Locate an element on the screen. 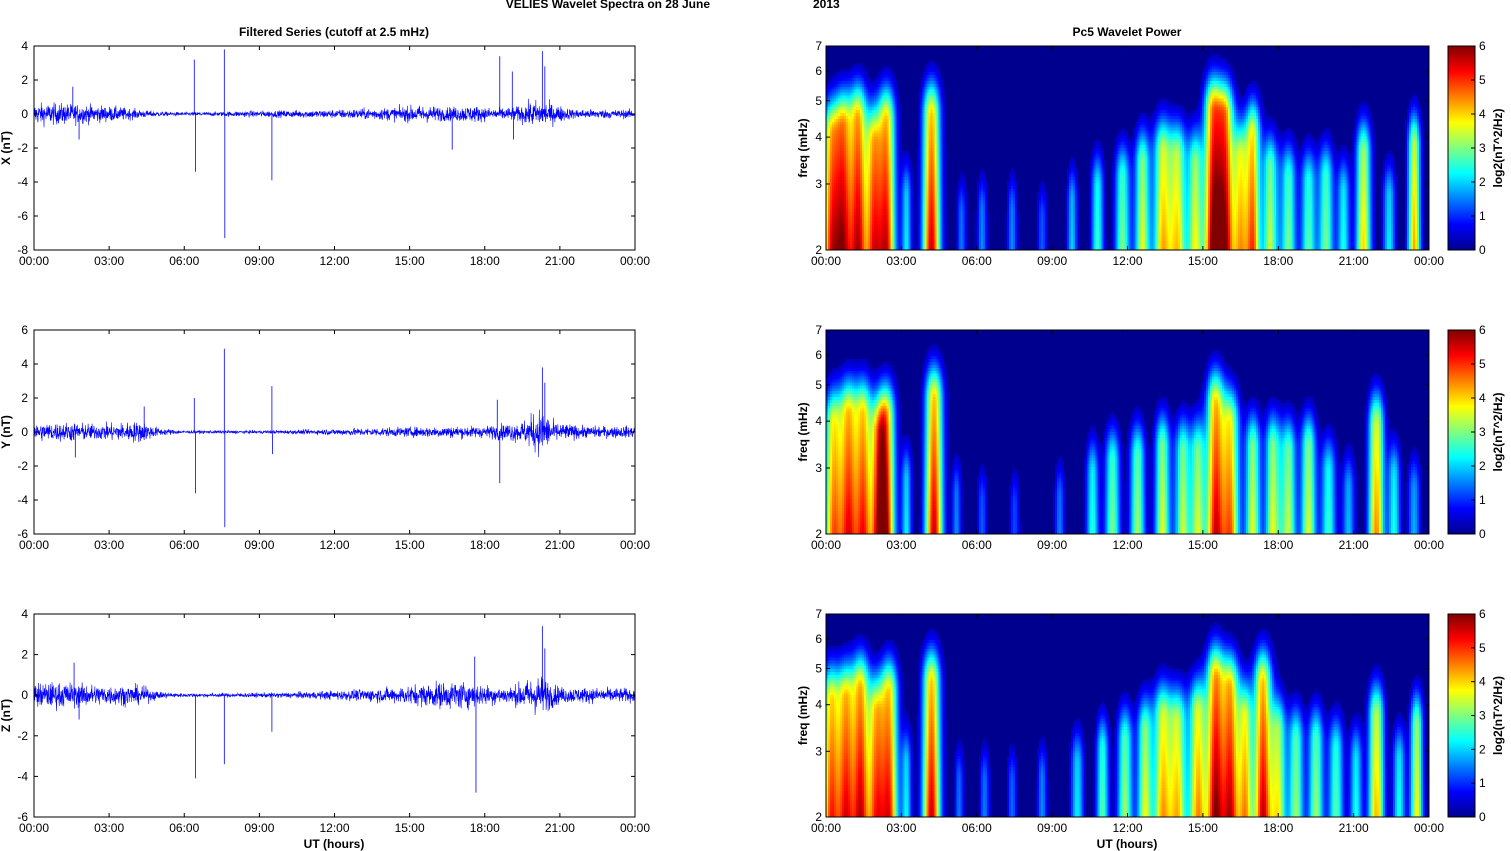  series-z-xtick-label: 21:00 is located at coordinates (560, 828).